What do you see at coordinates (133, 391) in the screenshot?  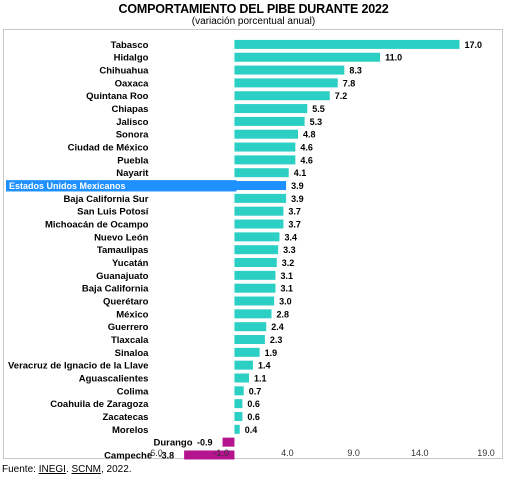 I see `category-label-colima: Colima` at bounding box center [133, 391].